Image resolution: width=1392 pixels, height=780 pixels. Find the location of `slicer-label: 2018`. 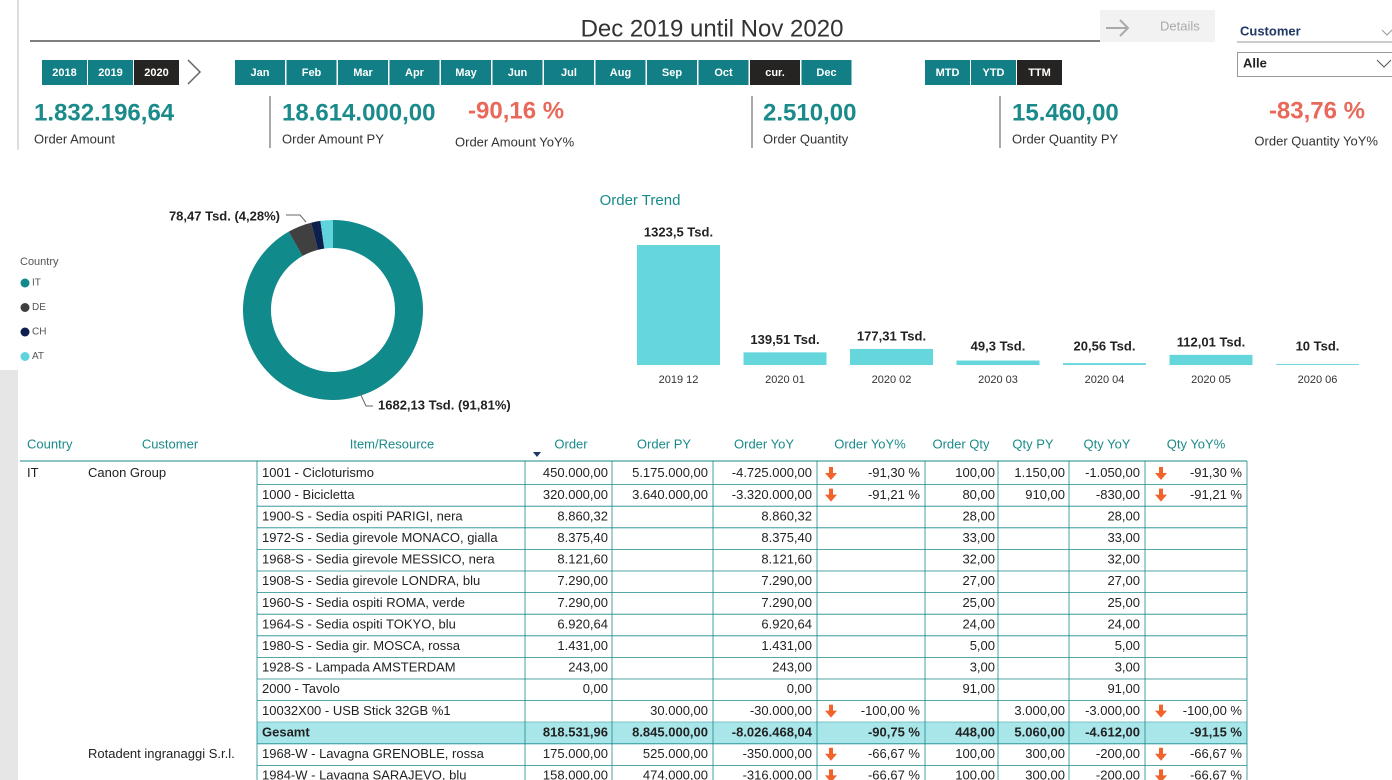

slicer-label: 2018 is located at coordinates (64, 73).